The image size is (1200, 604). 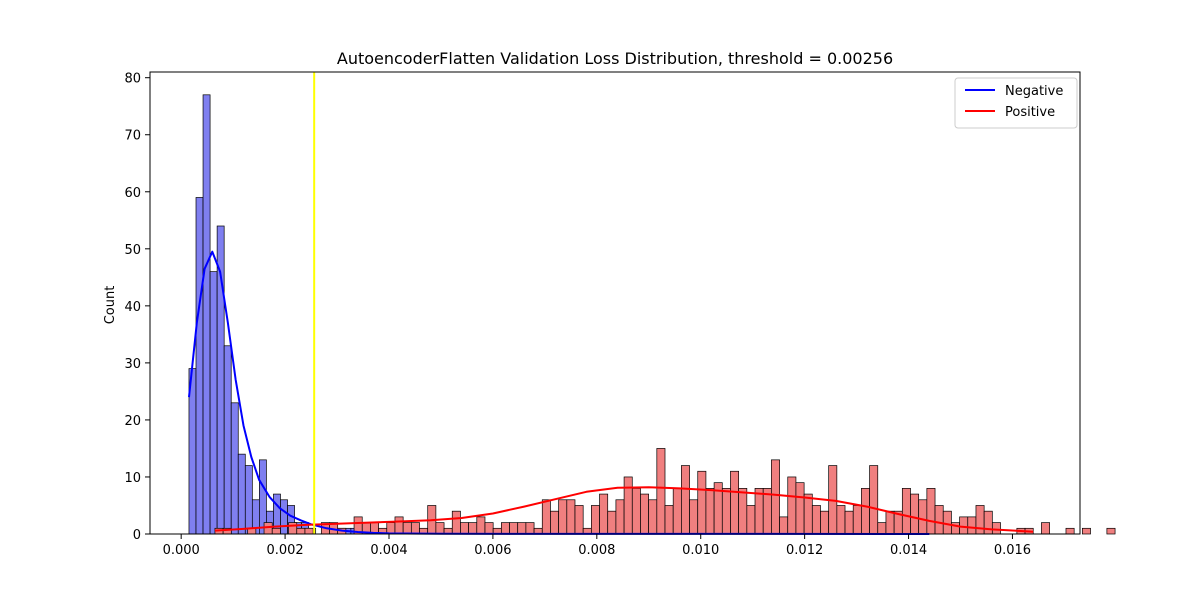 I want to click on x-tick-label: 0.006, so click(x=492, y=550).